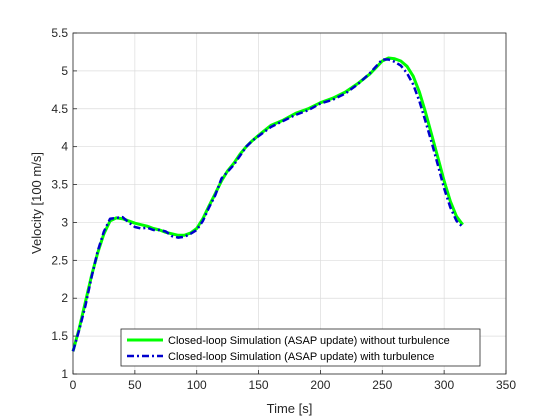 This screenshot has width=560, height=420. I want to click on y-tick-label: 3.5, so click(59, 185).